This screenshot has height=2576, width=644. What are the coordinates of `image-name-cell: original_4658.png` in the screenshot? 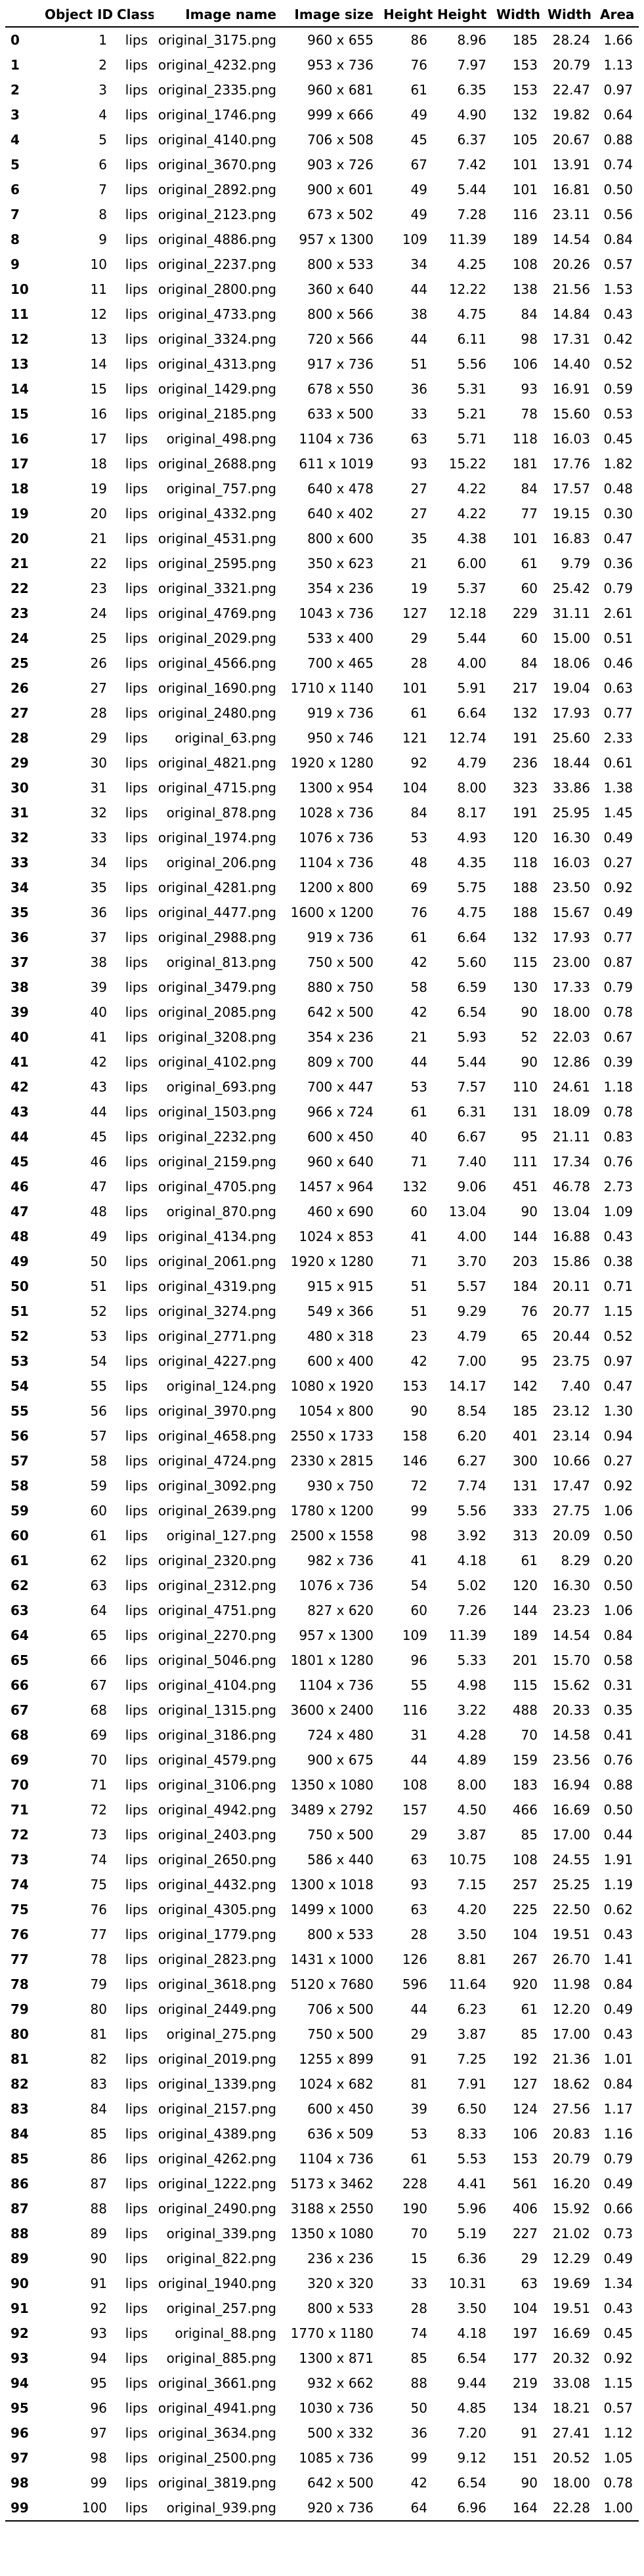 It's located at (217, 1436).